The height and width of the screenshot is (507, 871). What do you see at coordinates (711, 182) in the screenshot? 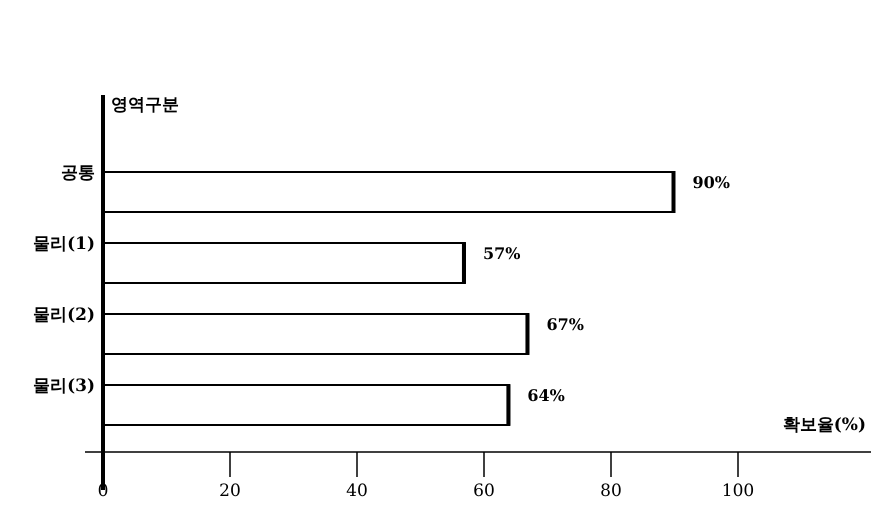
I see `data-label: 90%` at bounding box center [711, 182].